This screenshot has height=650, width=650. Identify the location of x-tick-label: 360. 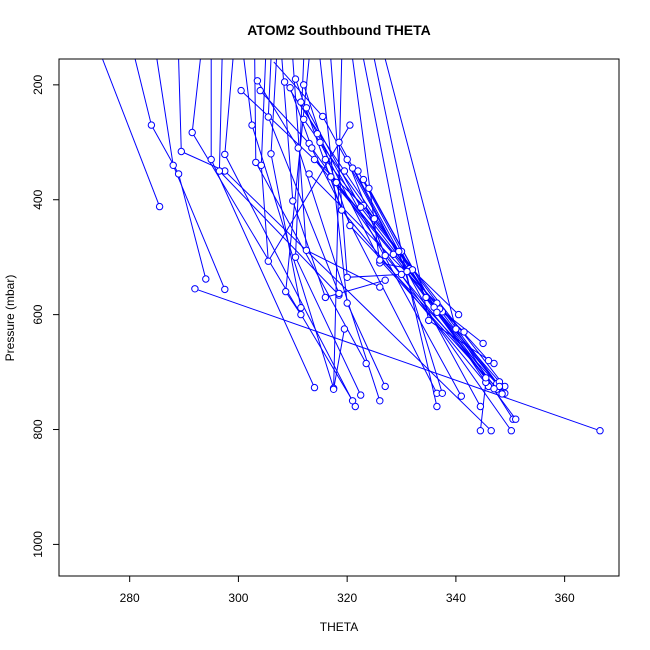
(565, 598).